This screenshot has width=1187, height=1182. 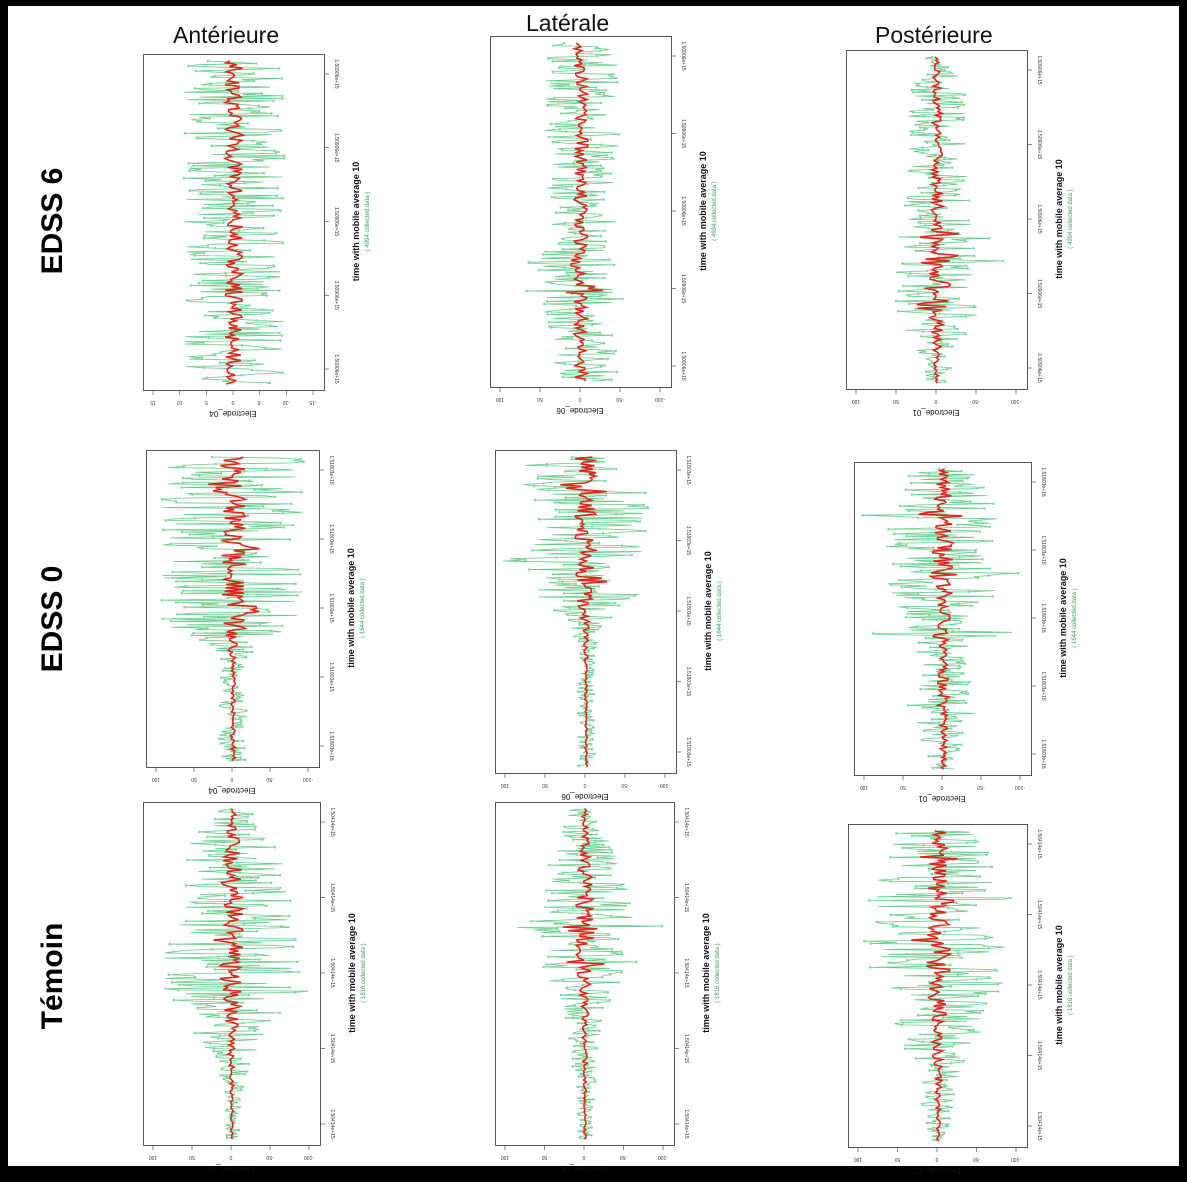 What do you see at coordinates (1059, 985) in the screenshot?
I see `time-axis-title: time with mobile average 10` at bounding box center [1059, 985].